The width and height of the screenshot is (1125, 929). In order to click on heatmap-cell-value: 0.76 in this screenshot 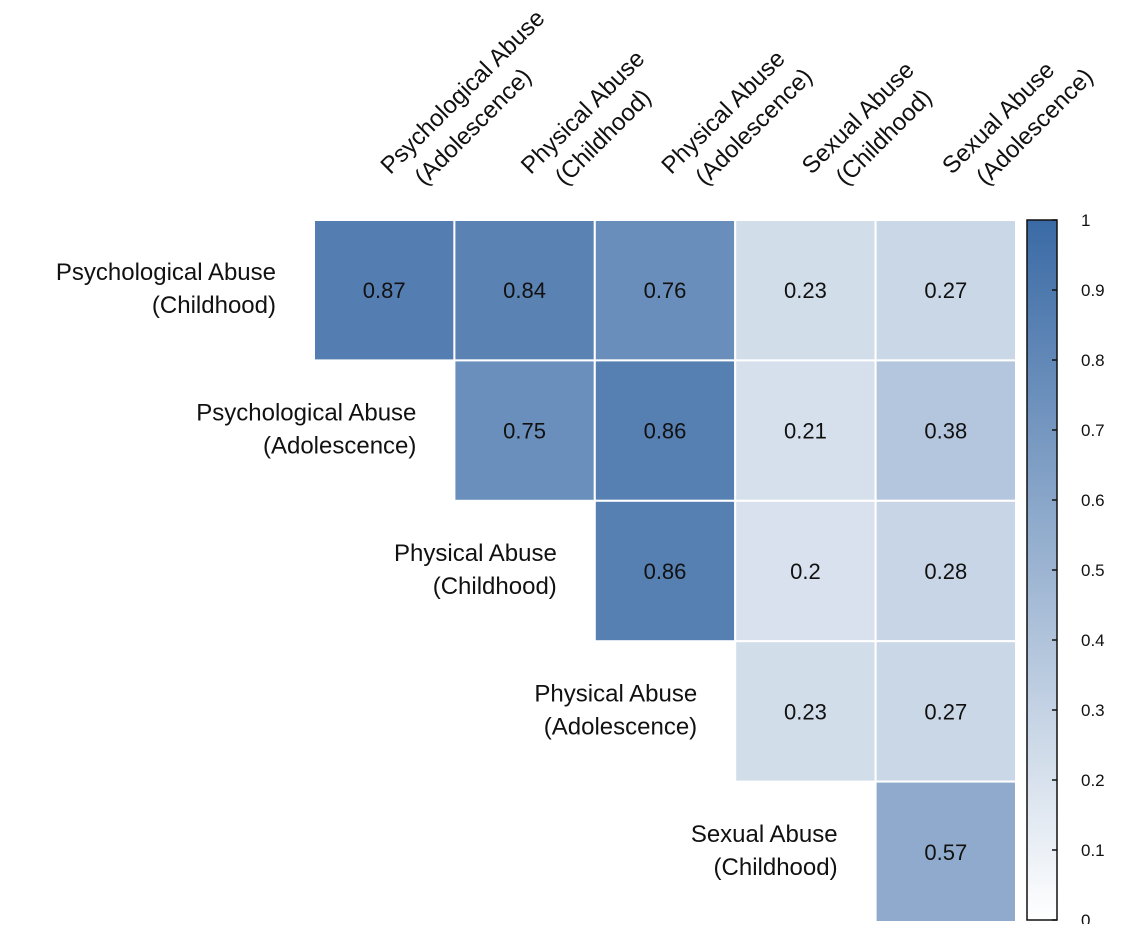, I will do `click(665, 290)`.